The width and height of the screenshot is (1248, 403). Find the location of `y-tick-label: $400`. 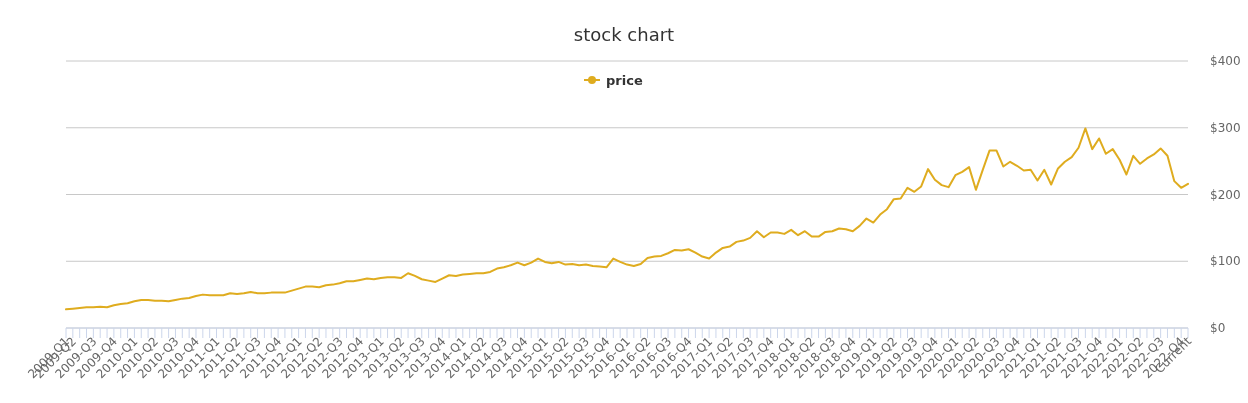

y-tick-label: $400 is located at coordinates (1225, 61).